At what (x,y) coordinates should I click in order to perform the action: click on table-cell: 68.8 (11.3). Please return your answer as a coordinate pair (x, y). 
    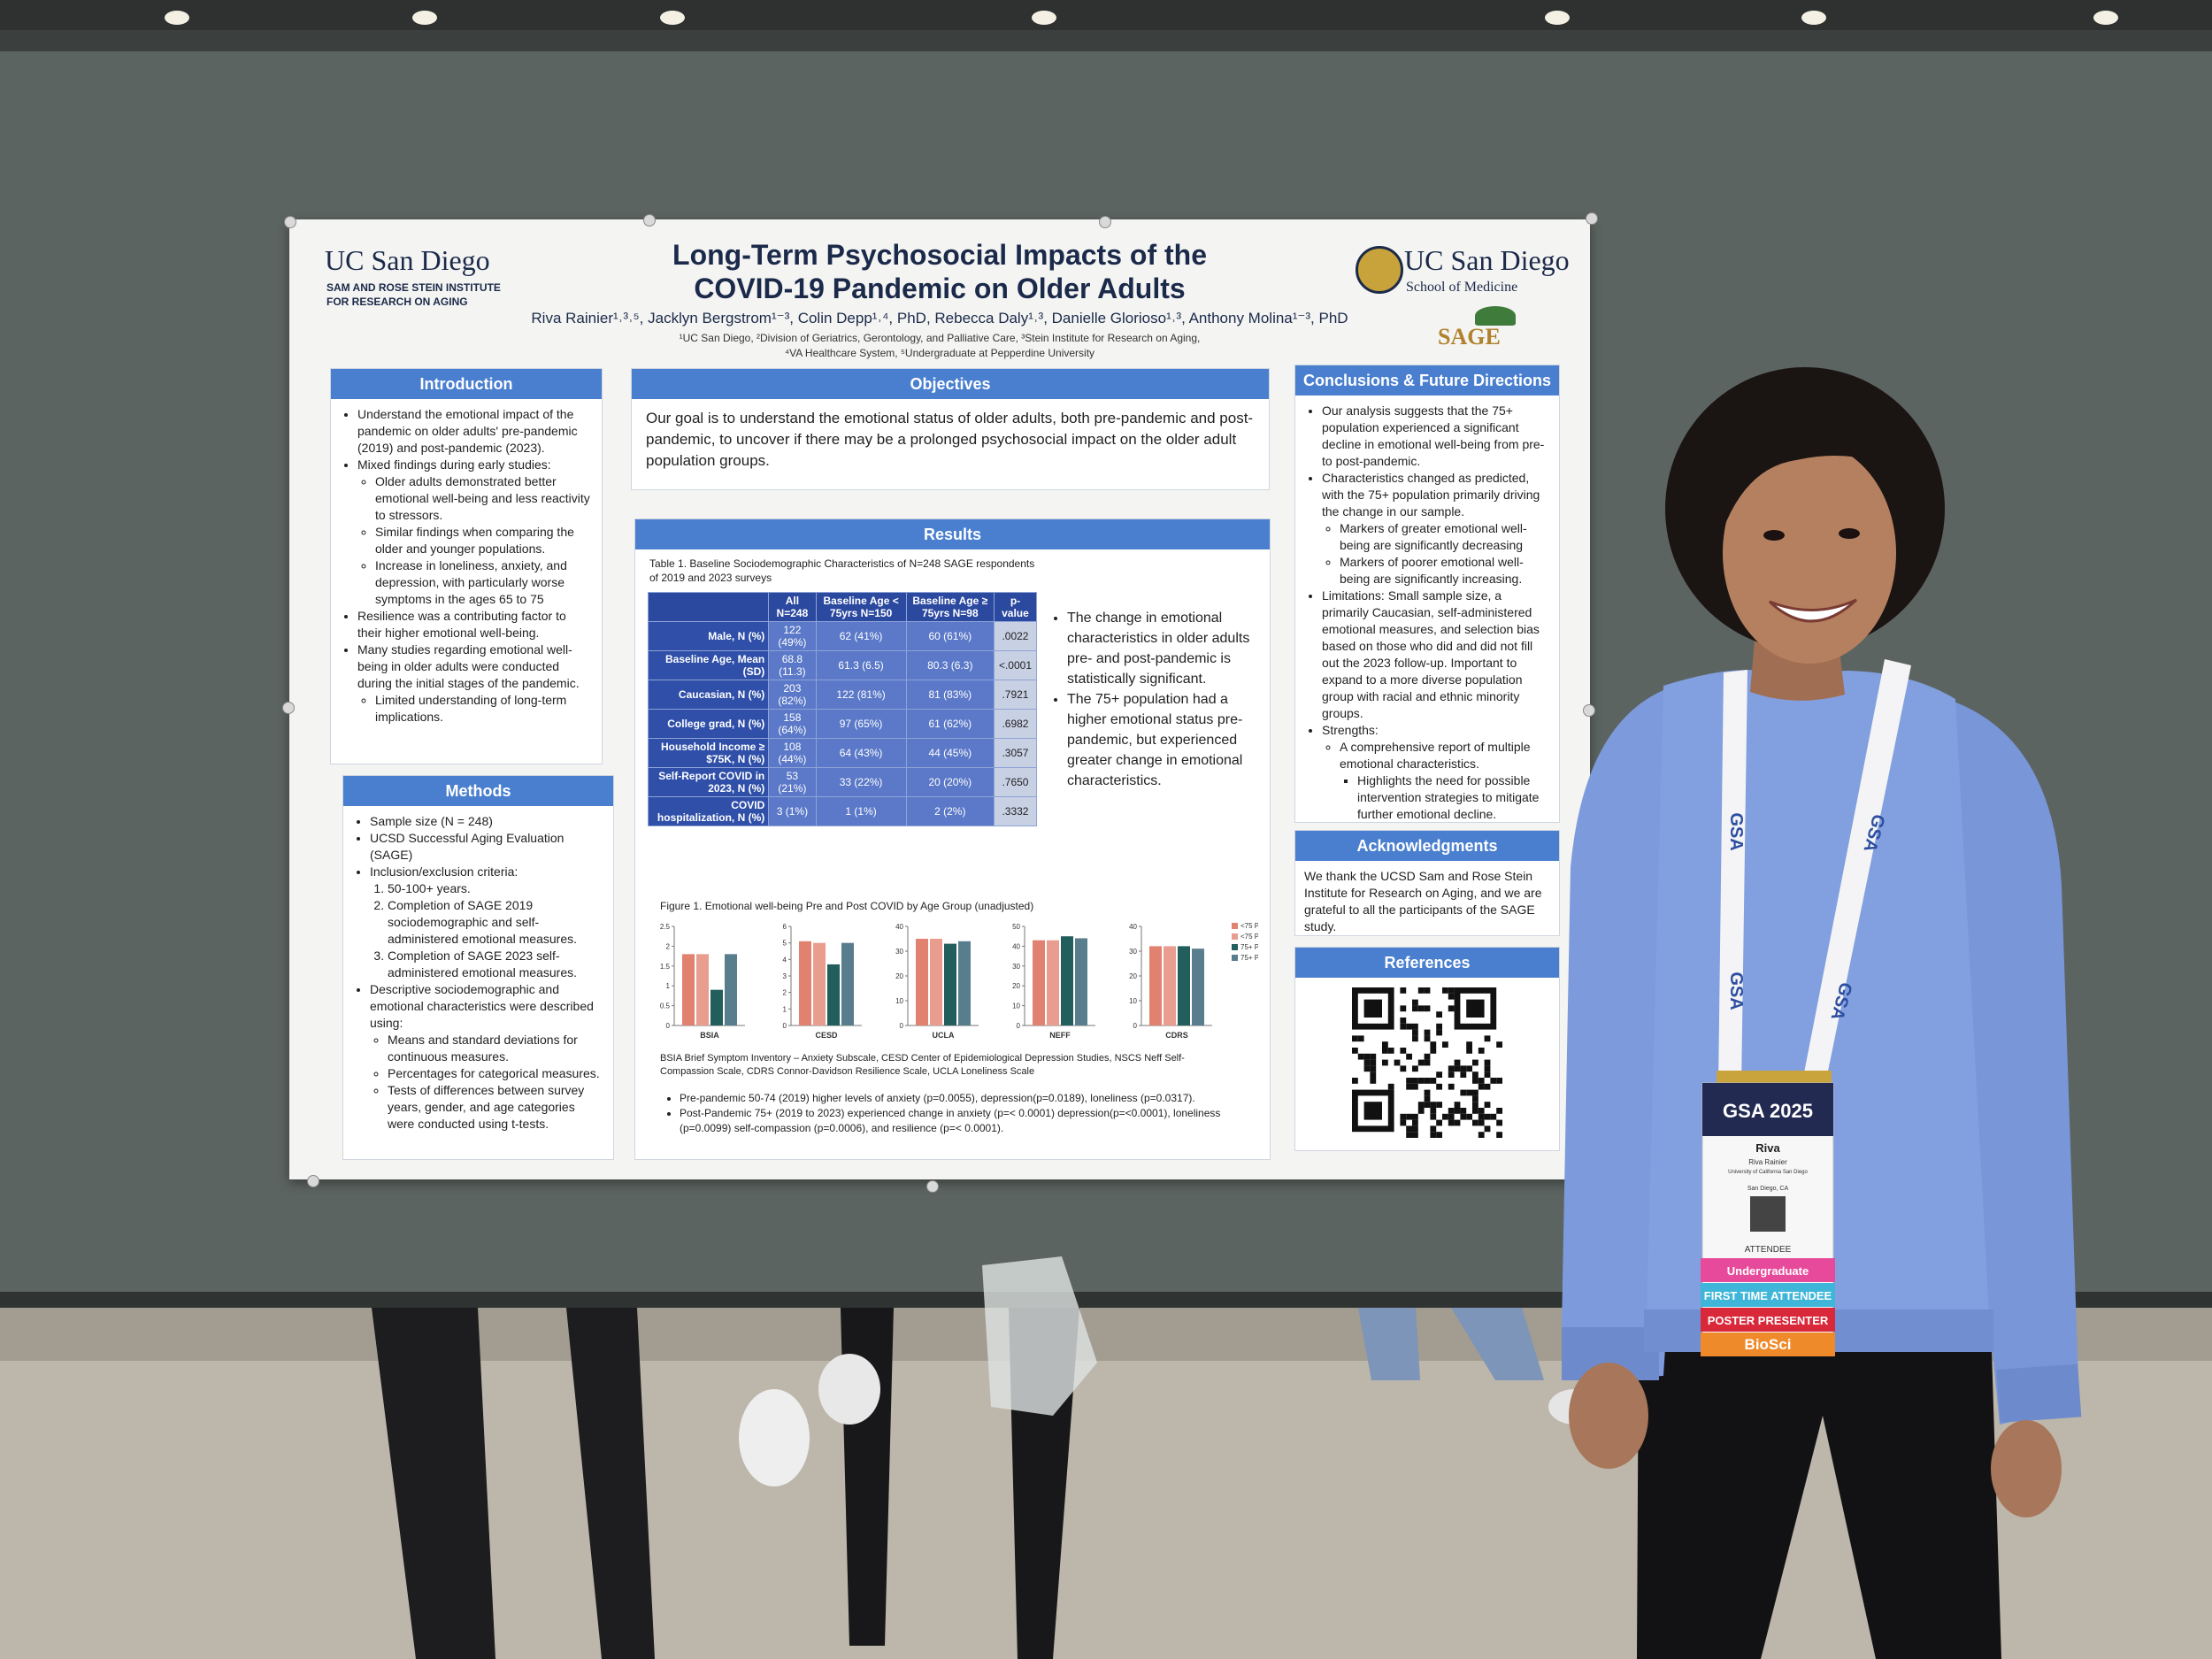
    Looking at the image, I should click on (793, 665).